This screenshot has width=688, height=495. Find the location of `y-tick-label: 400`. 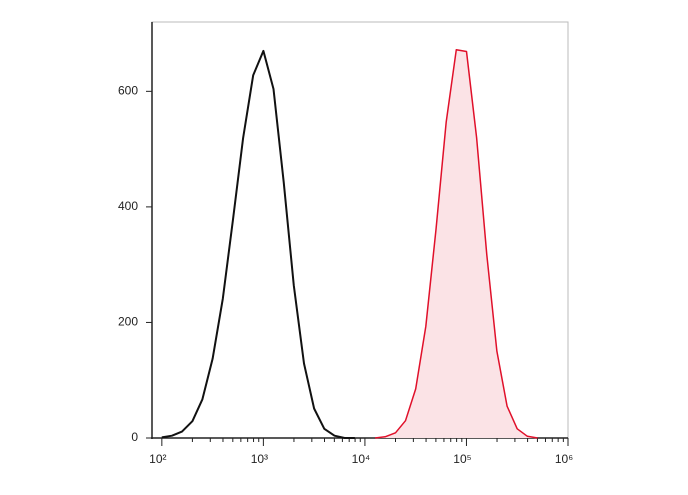

y-tick-label: 400 is located at coordinates (128, 206).